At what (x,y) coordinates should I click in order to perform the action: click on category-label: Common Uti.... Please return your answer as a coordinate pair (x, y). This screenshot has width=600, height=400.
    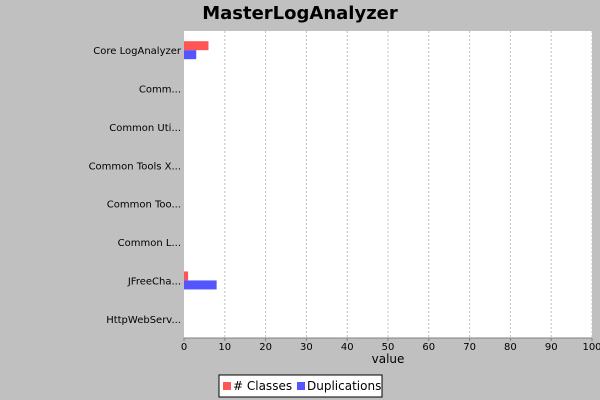
    Looking at the image, I should click on (145, 128).